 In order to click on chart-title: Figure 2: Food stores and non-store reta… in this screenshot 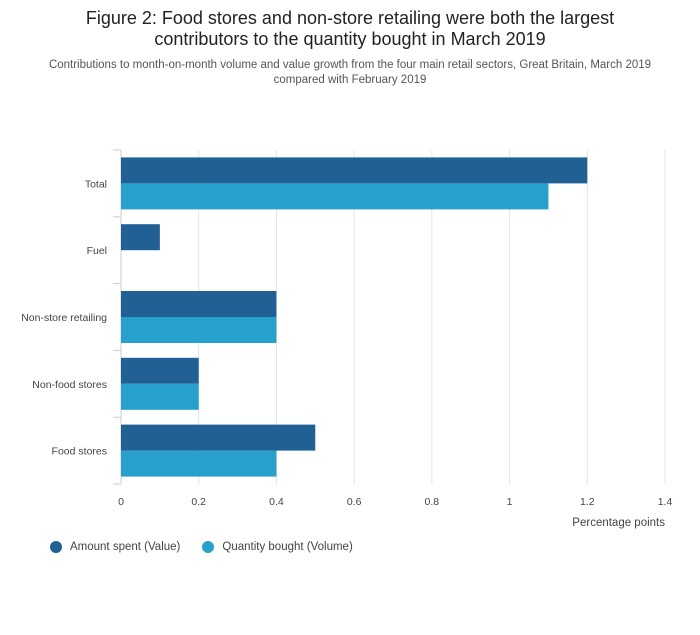, I will do `click(350, 29)`.